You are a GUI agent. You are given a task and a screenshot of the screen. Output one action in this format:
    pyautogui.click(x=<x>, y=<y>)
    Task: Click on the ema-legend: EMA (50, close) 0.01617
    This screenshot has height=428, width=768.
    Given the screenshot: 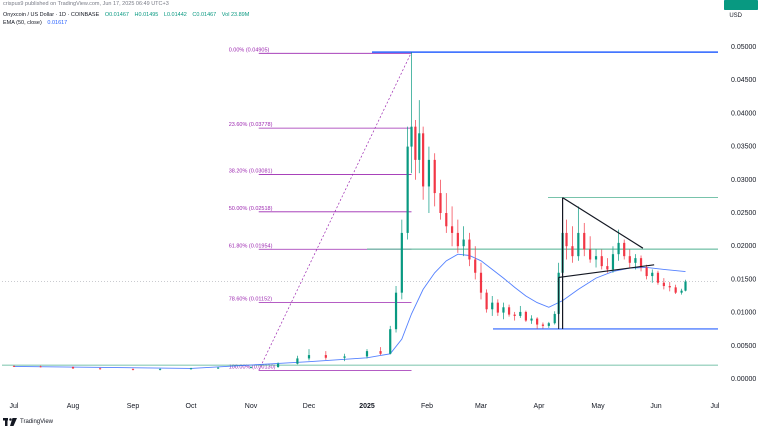 What is the action you would take?
    pyautogui.click(x=37, y=23)
    